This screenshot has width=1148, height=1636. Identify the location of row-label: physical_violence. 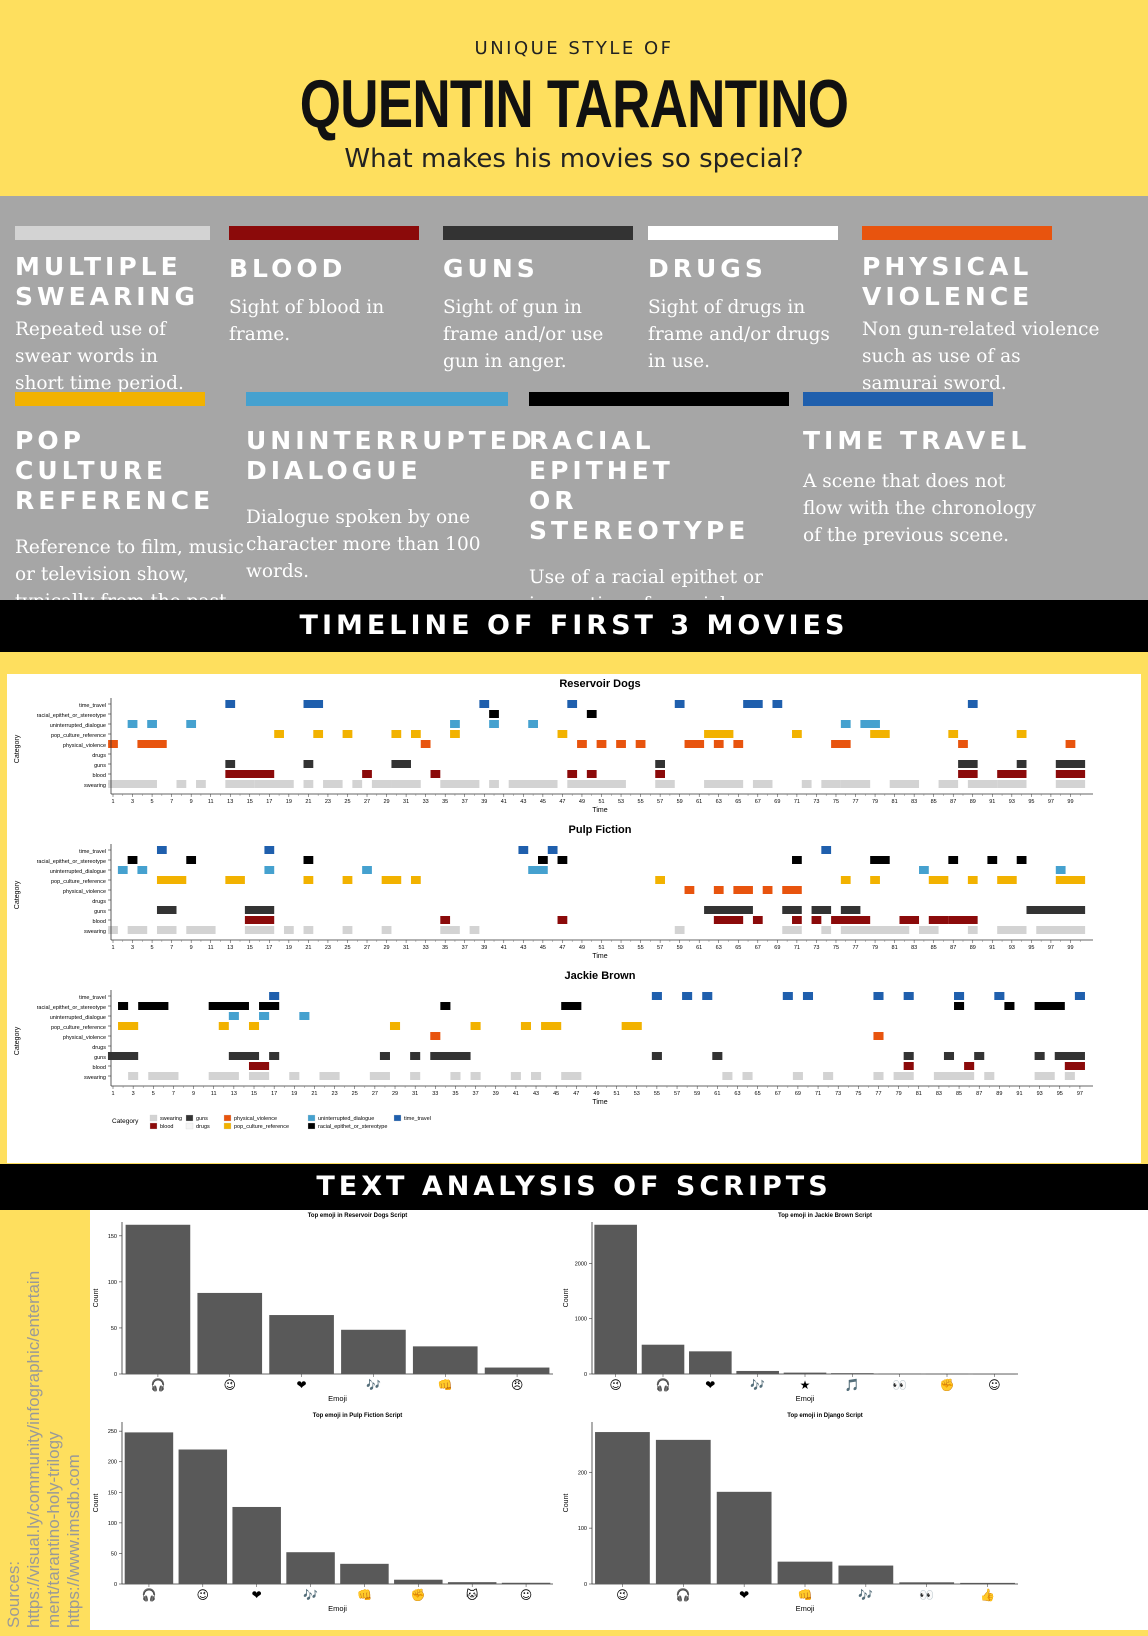
(84, 746).